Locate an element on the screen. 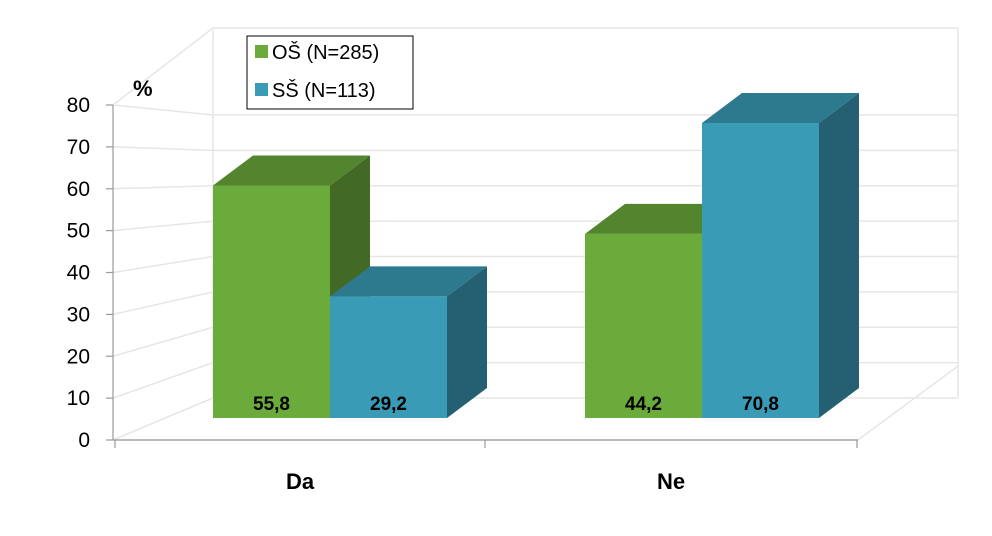  category-label: Da is located at coordinates (300, 481).